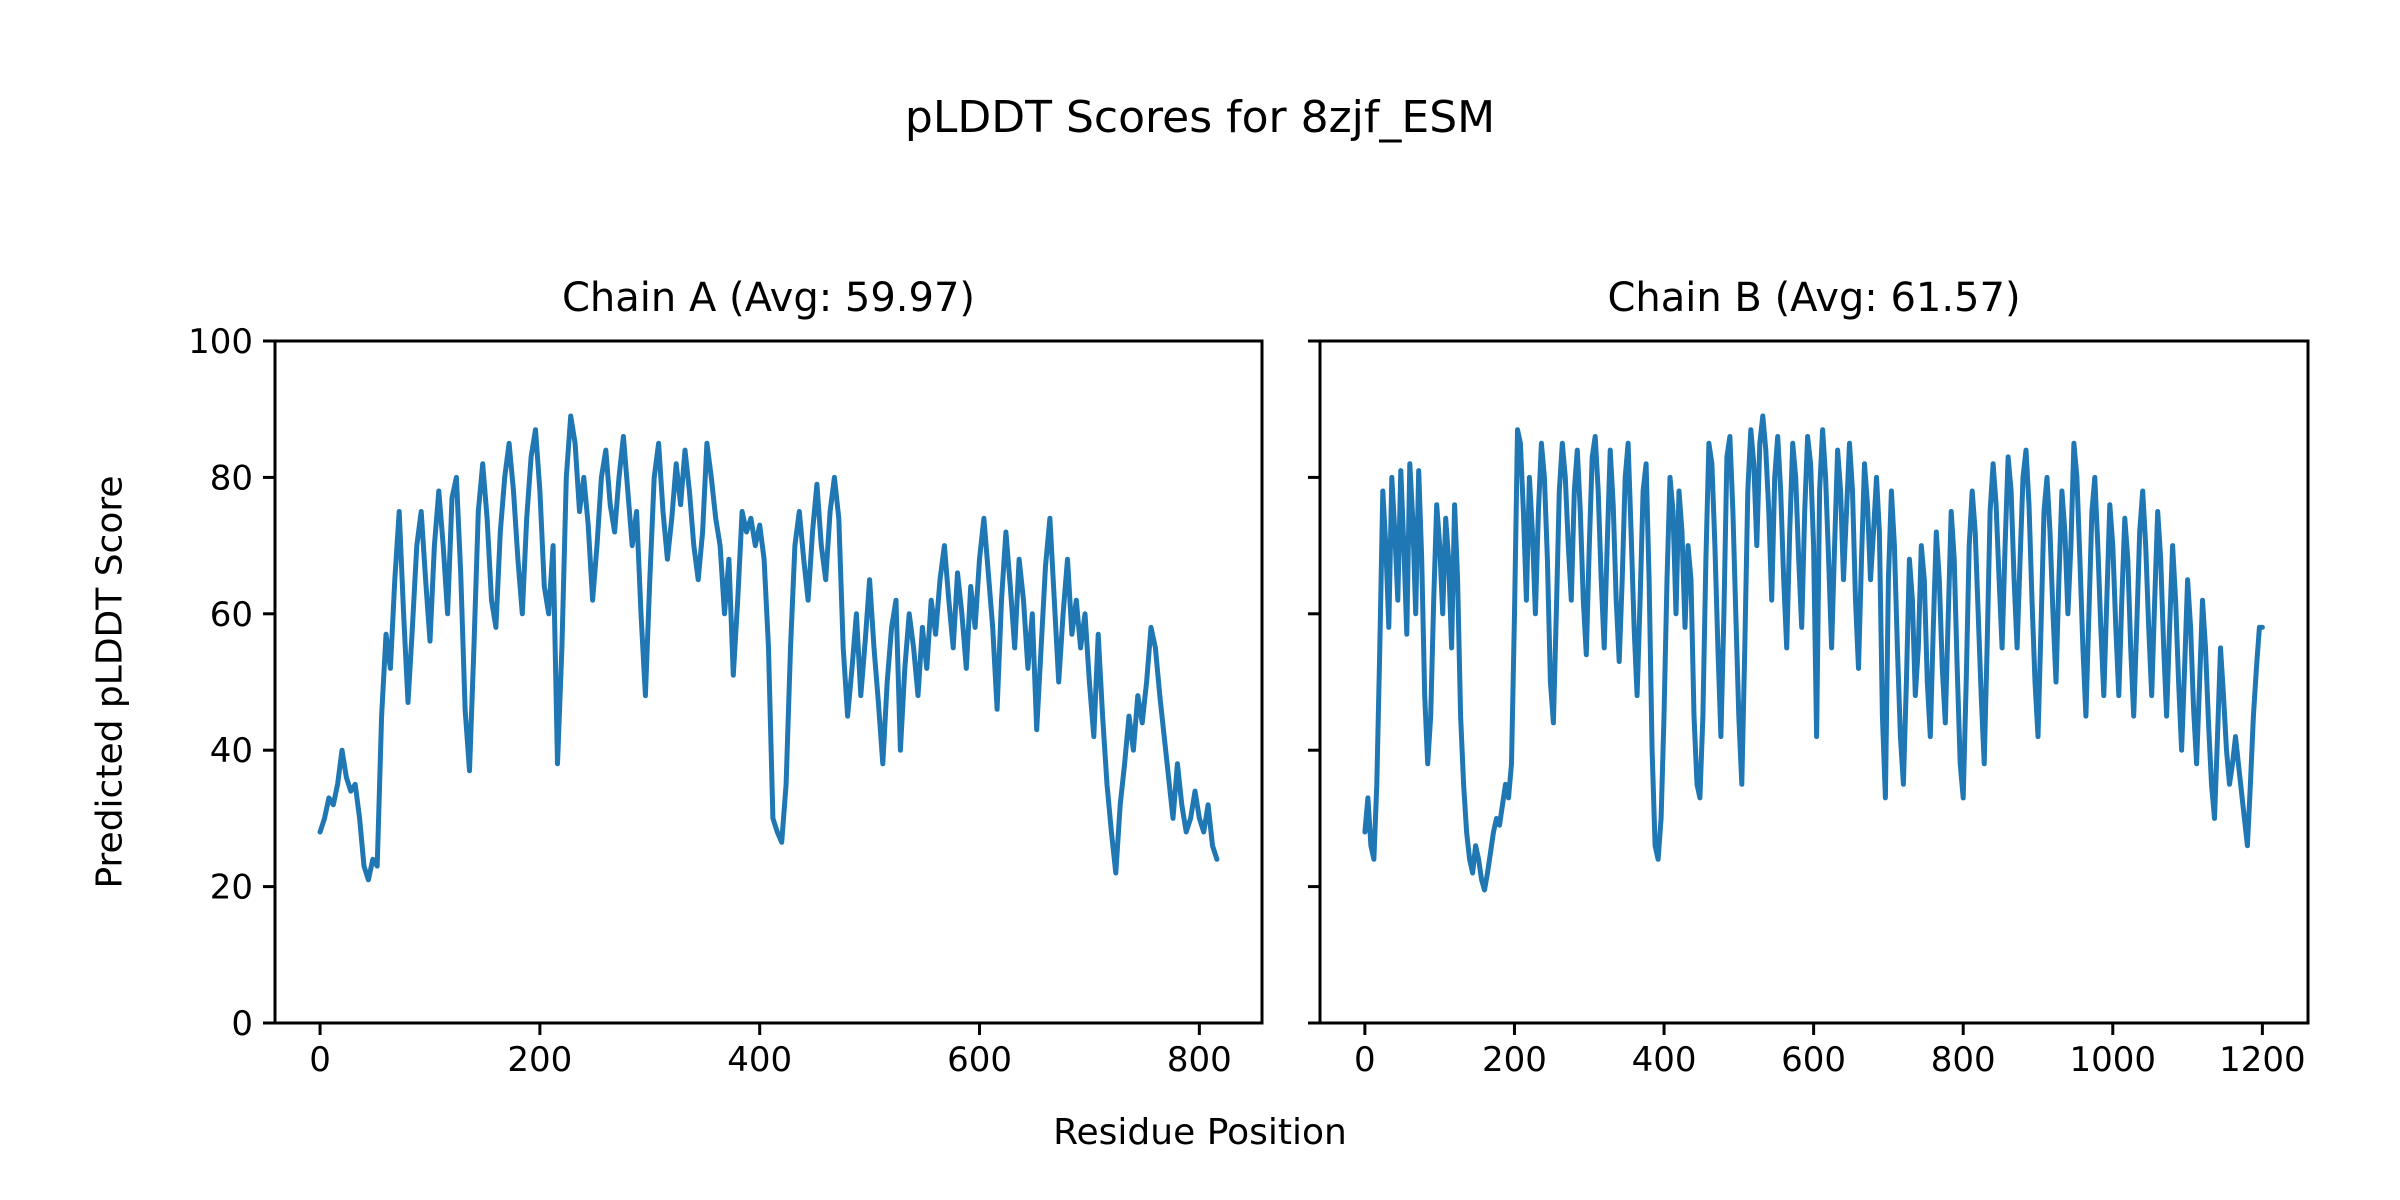 The height and width of the screenshot is (1200, 2400). I want to click on chain-a-trace, so click(768, 648).